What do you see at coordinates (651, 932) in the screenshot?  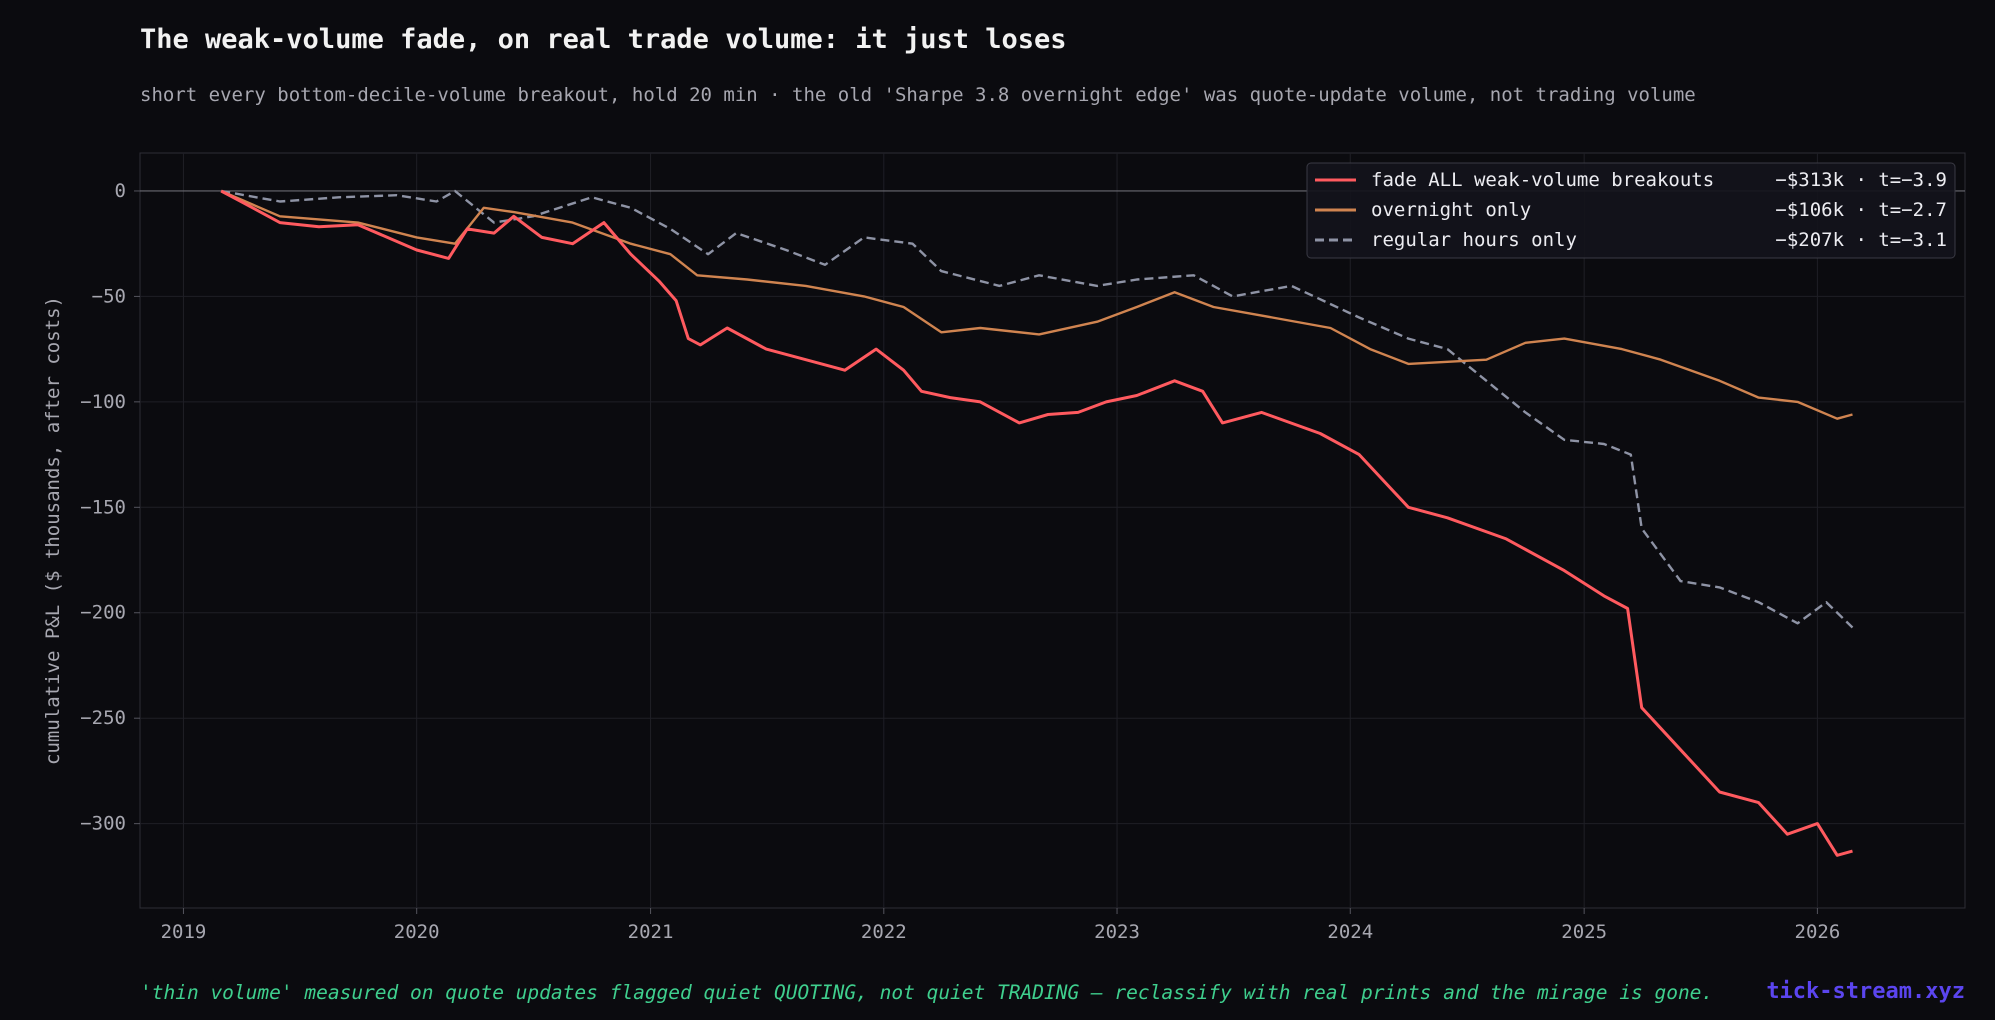 I see `x-tick-label: 2021` at bounding box center [651, 932].